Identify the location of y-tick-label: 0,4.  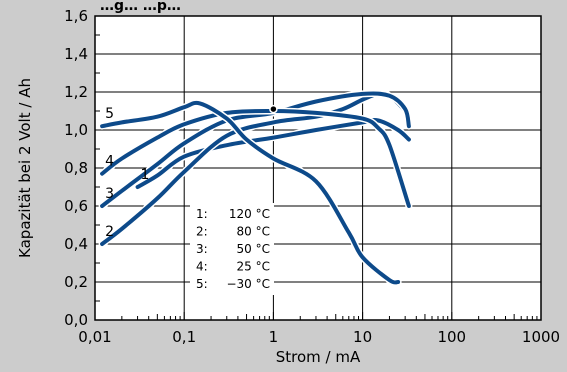
(76, 244).